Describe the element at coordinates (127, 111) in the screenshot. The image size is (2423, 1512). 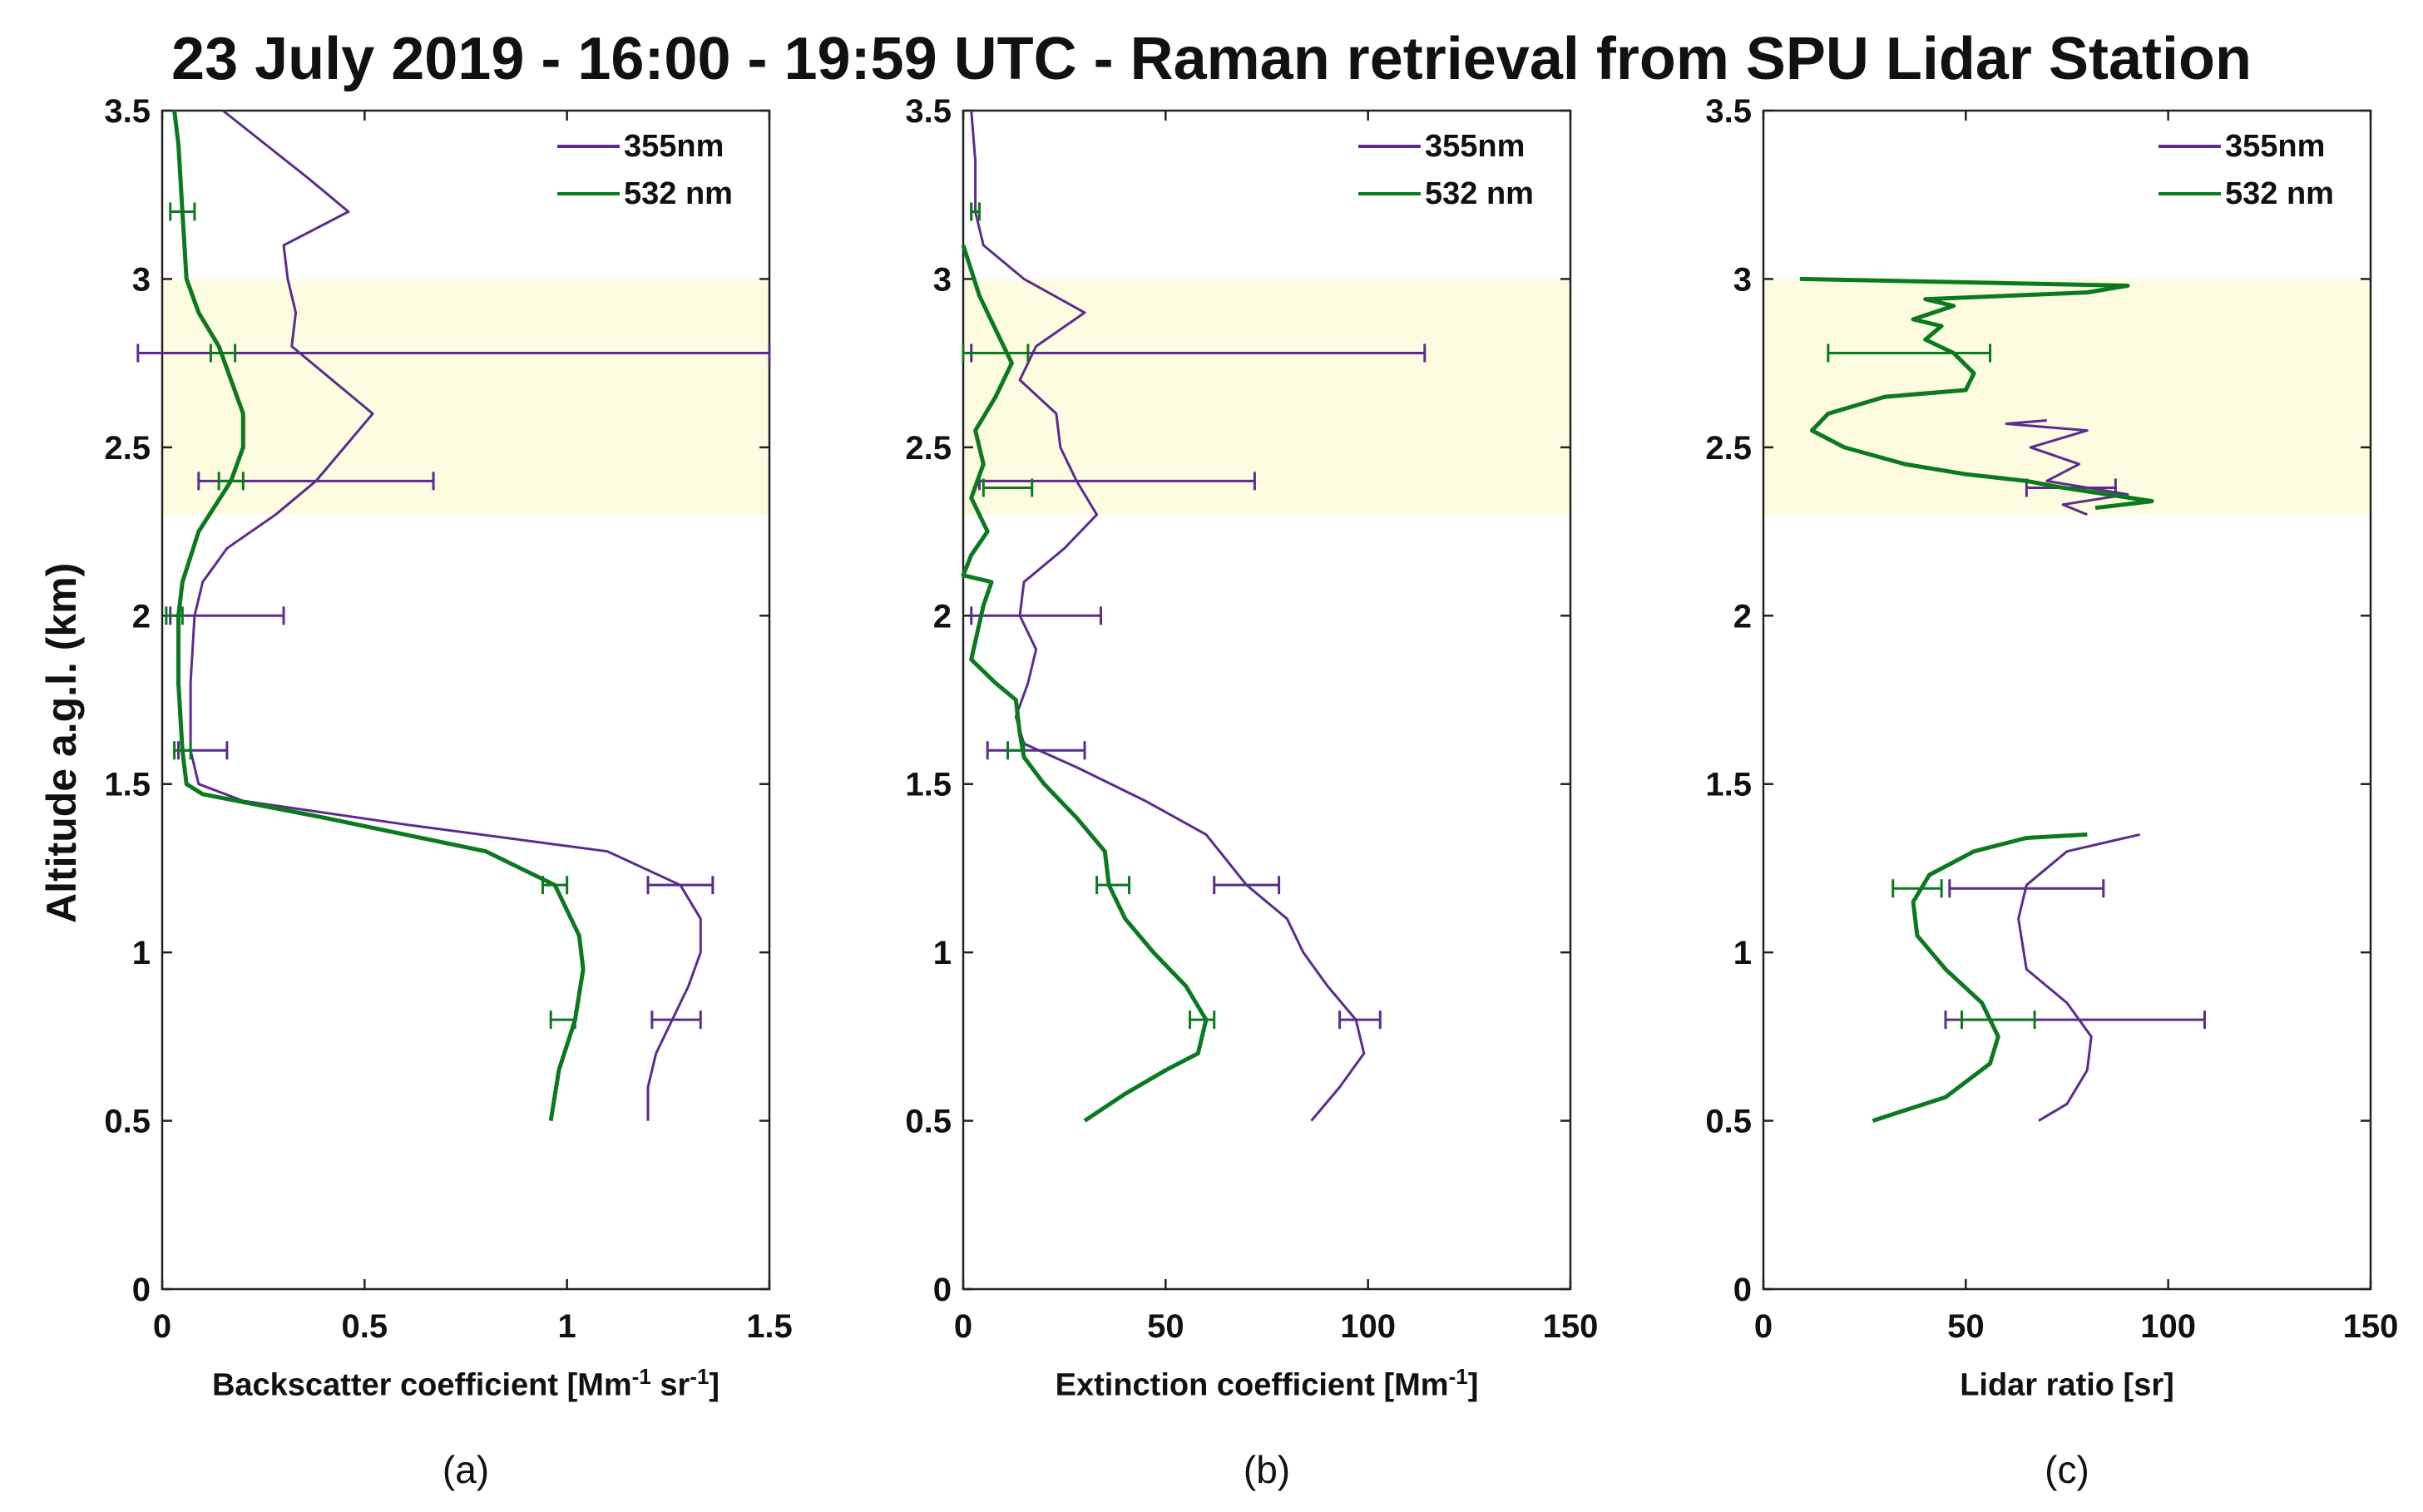
I see `panel-a-ytick-label: 3.5` at that location.